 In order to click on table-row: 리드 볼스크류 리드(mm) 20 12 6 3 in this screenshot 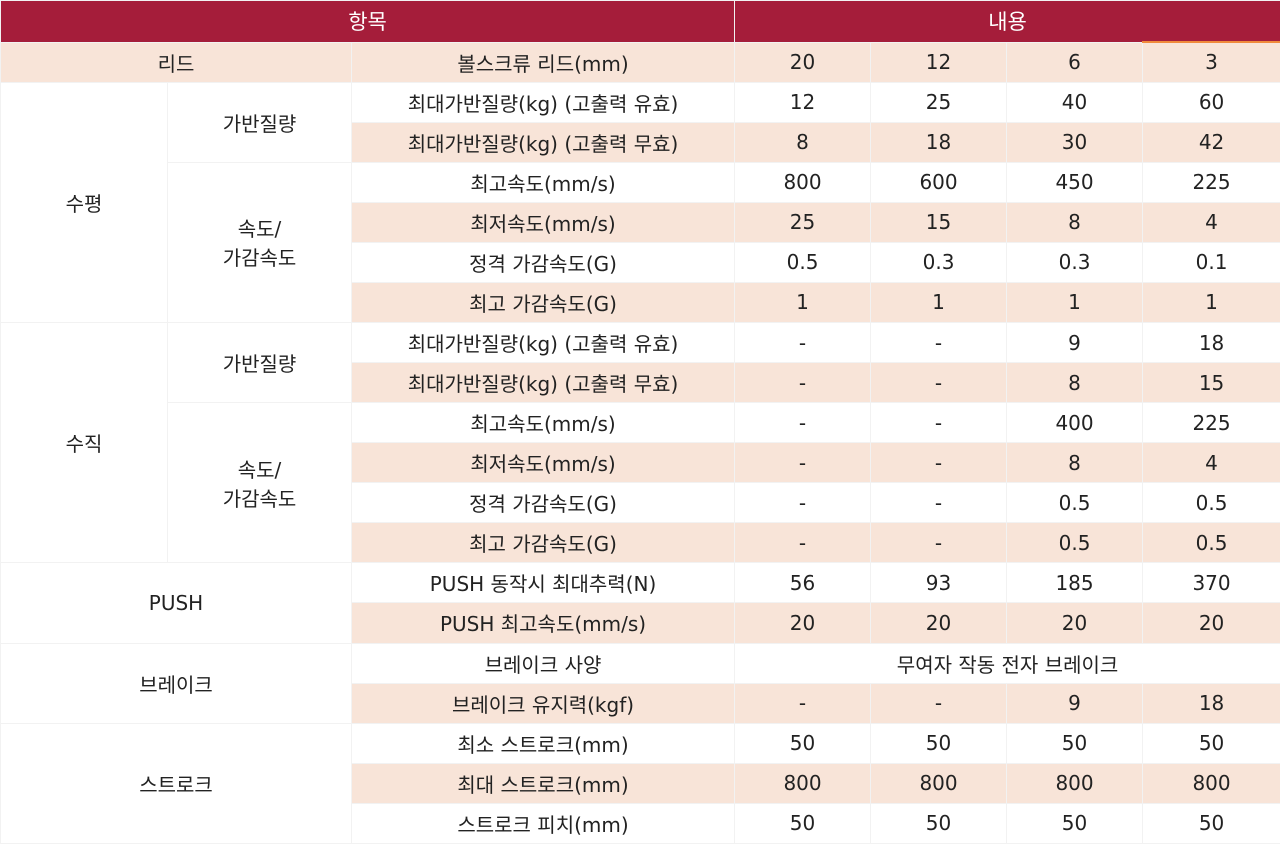, I will do `click(640, 62)`.